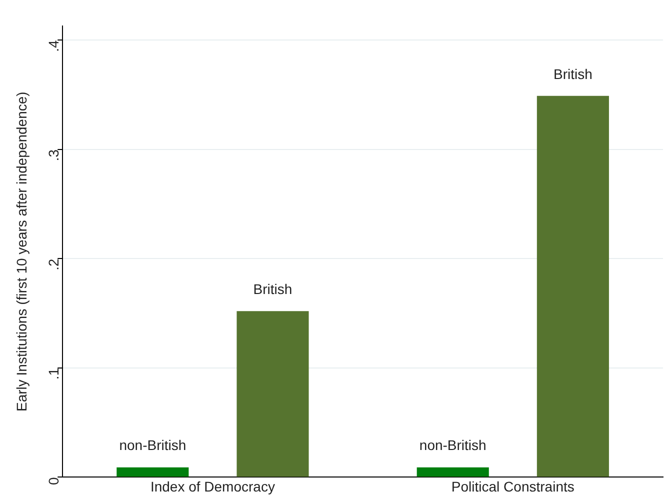 The width and height of the screenshot is (671, 498). I want to click on y-tick-label: .1, so click(53, 374).